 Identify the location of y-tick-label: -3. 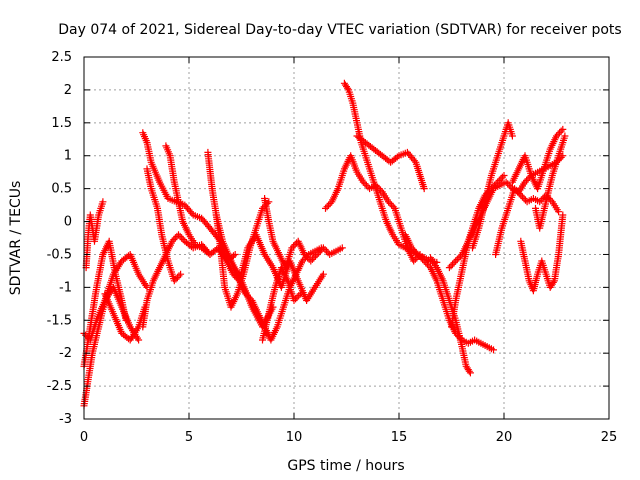
(65, 419).